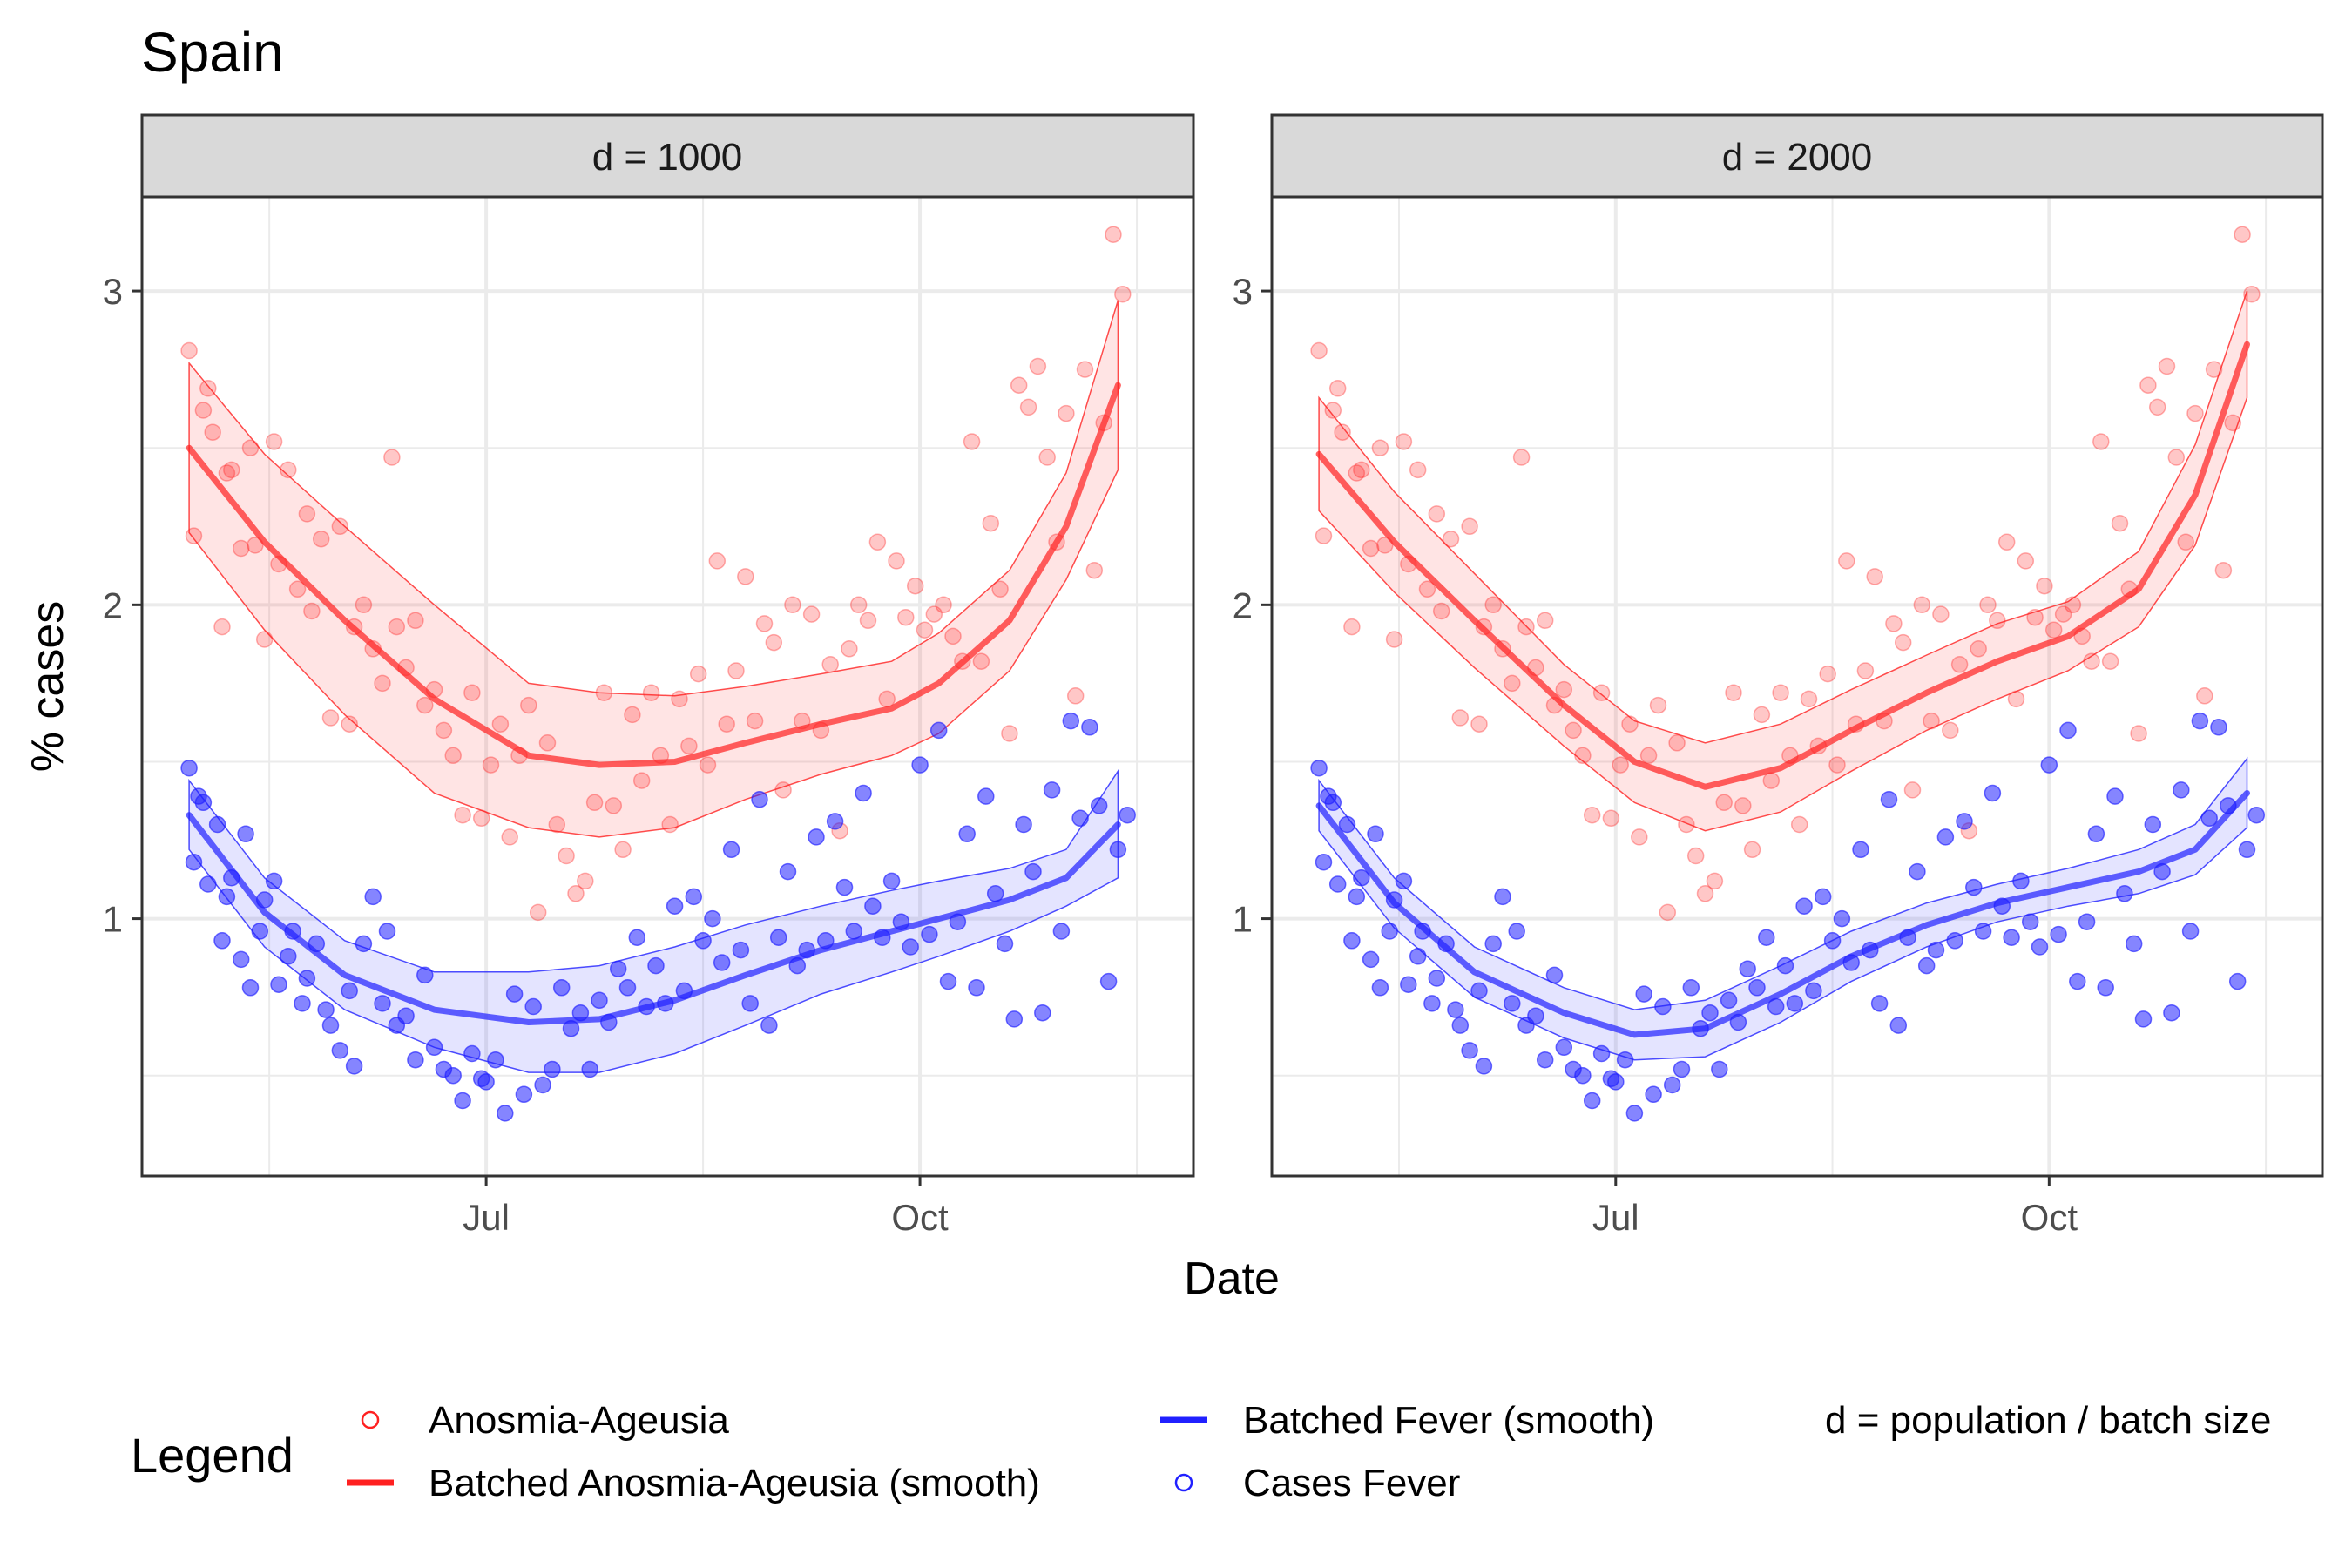 The height and width of the screenshot is (1568, 2352). What do you see at coordinates (1317, 1483) in the screenshot?
I see `legend-item-cases-fever: Cases Fever` at bounding box center [1317, 1483].